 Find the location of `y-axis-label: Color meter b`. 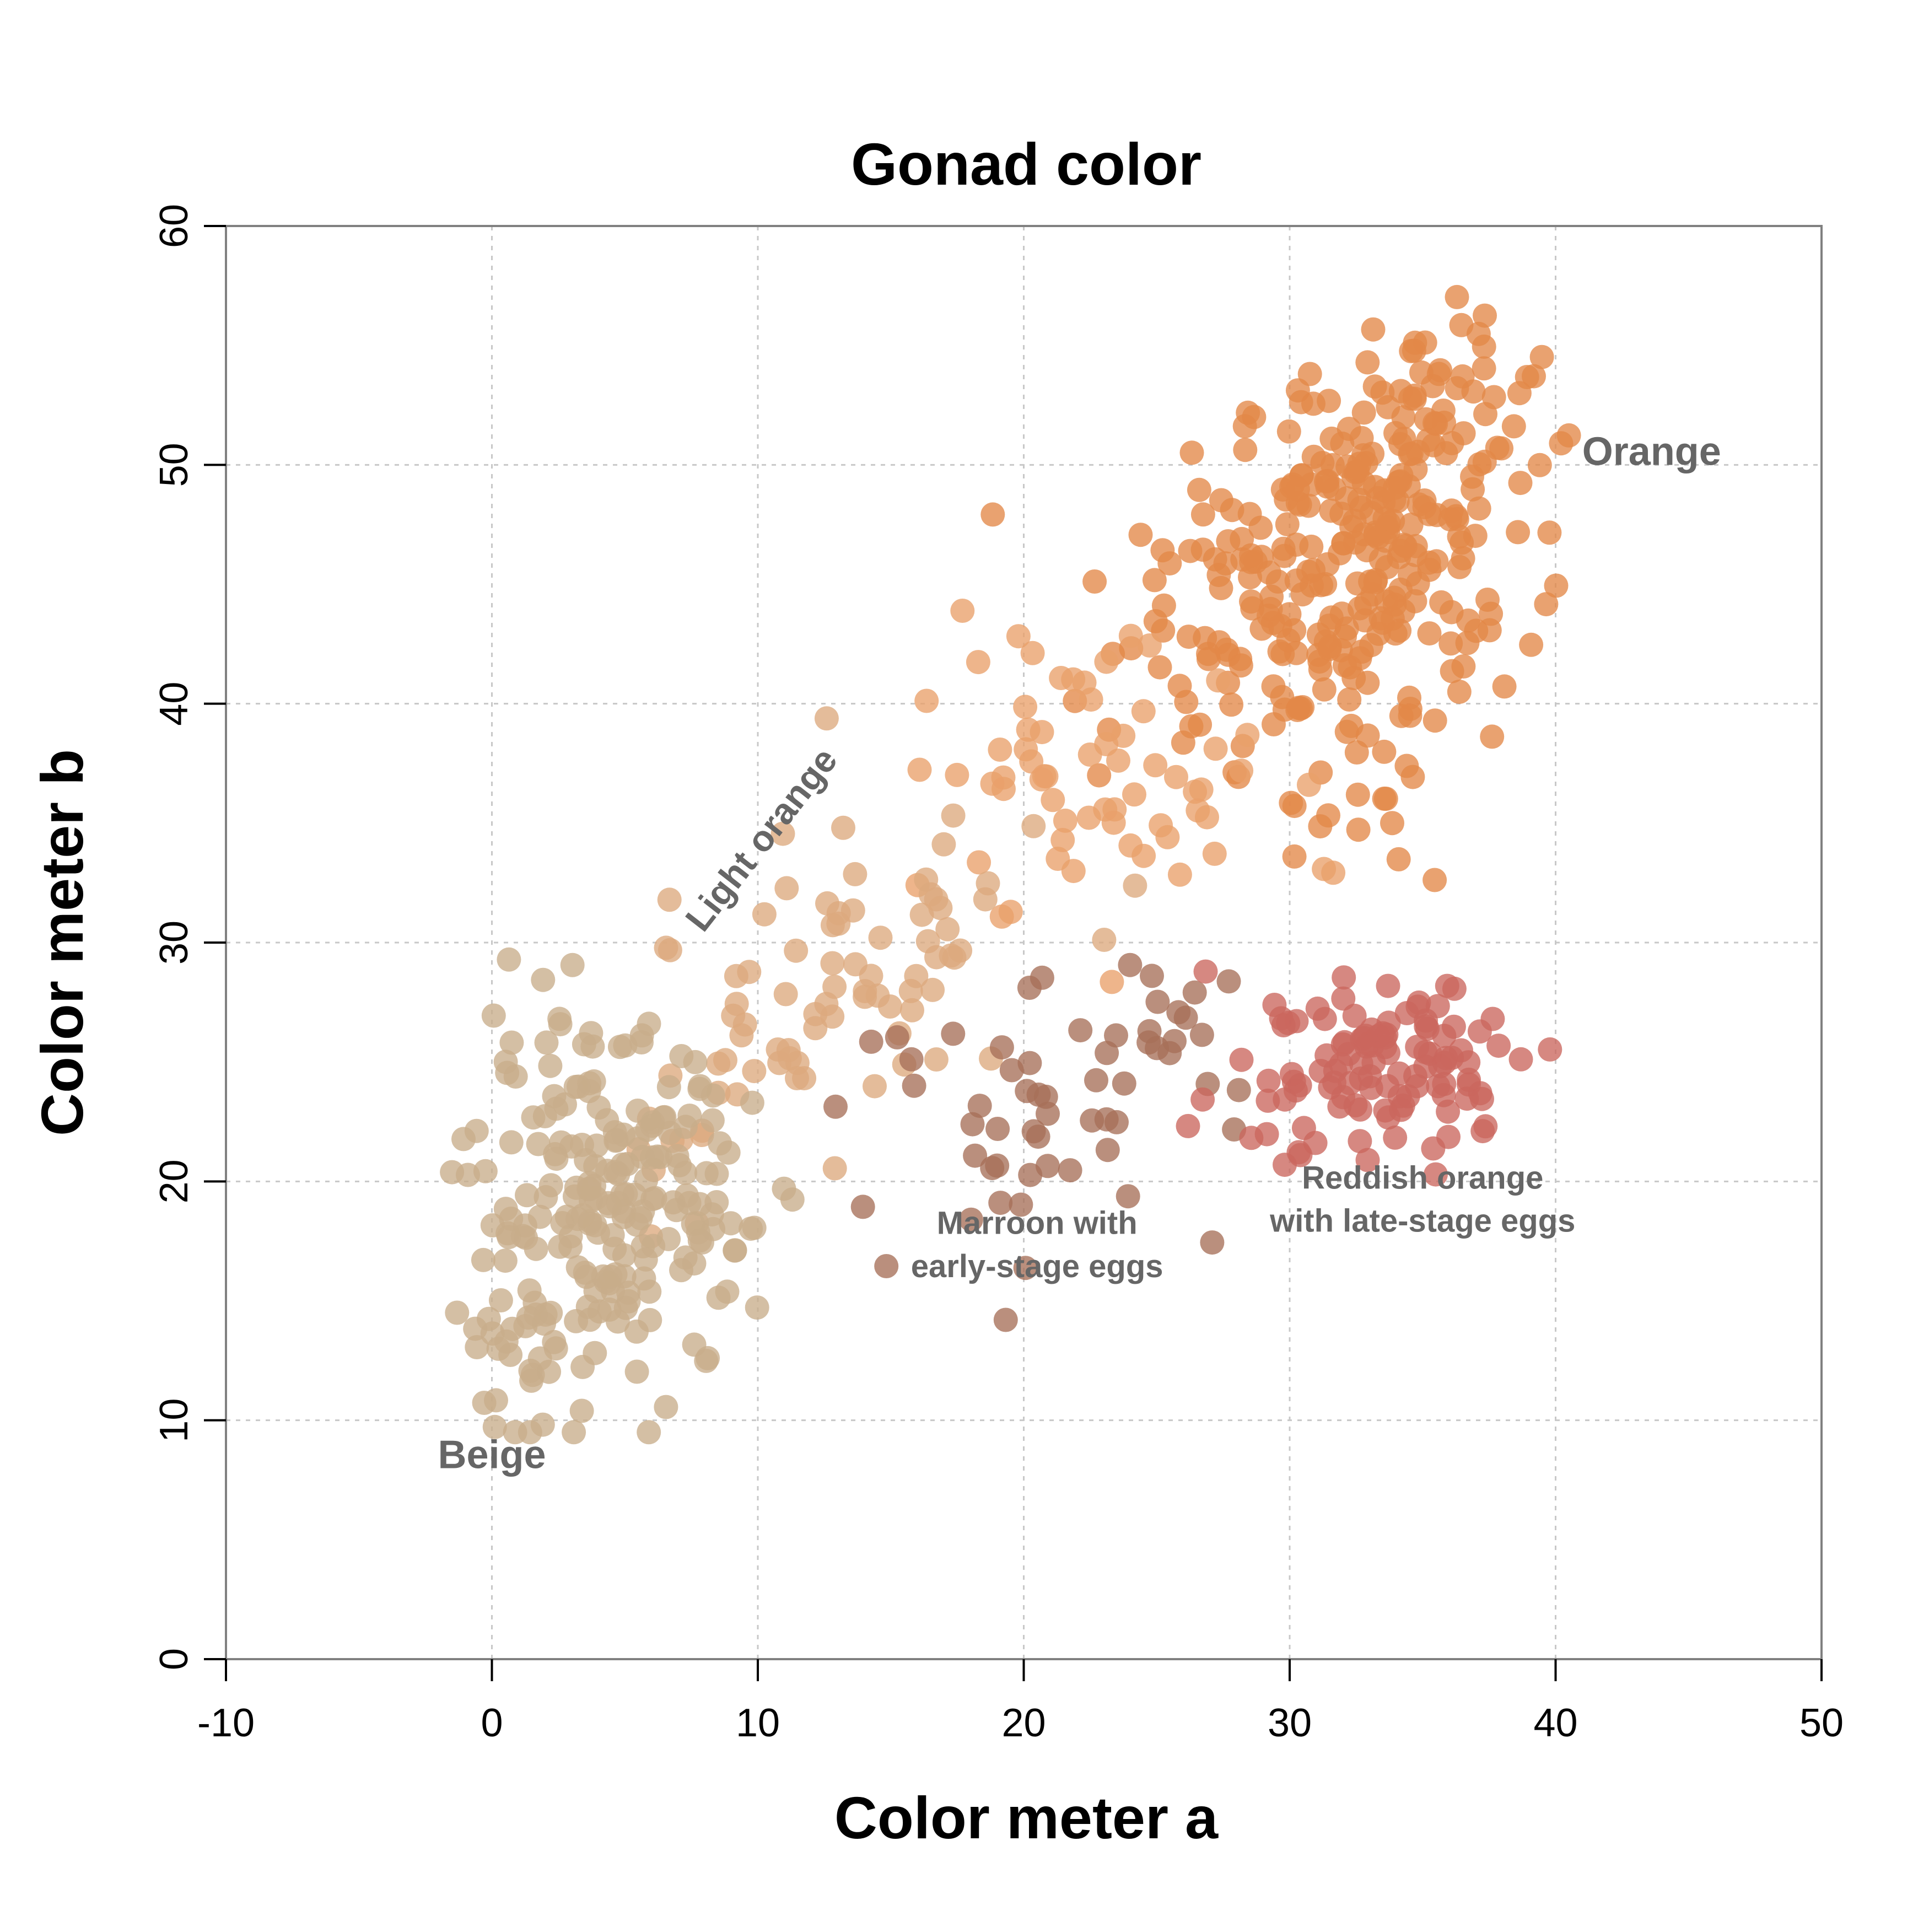

y-axis-label: Color meter b is located at coordinates (62, 942).